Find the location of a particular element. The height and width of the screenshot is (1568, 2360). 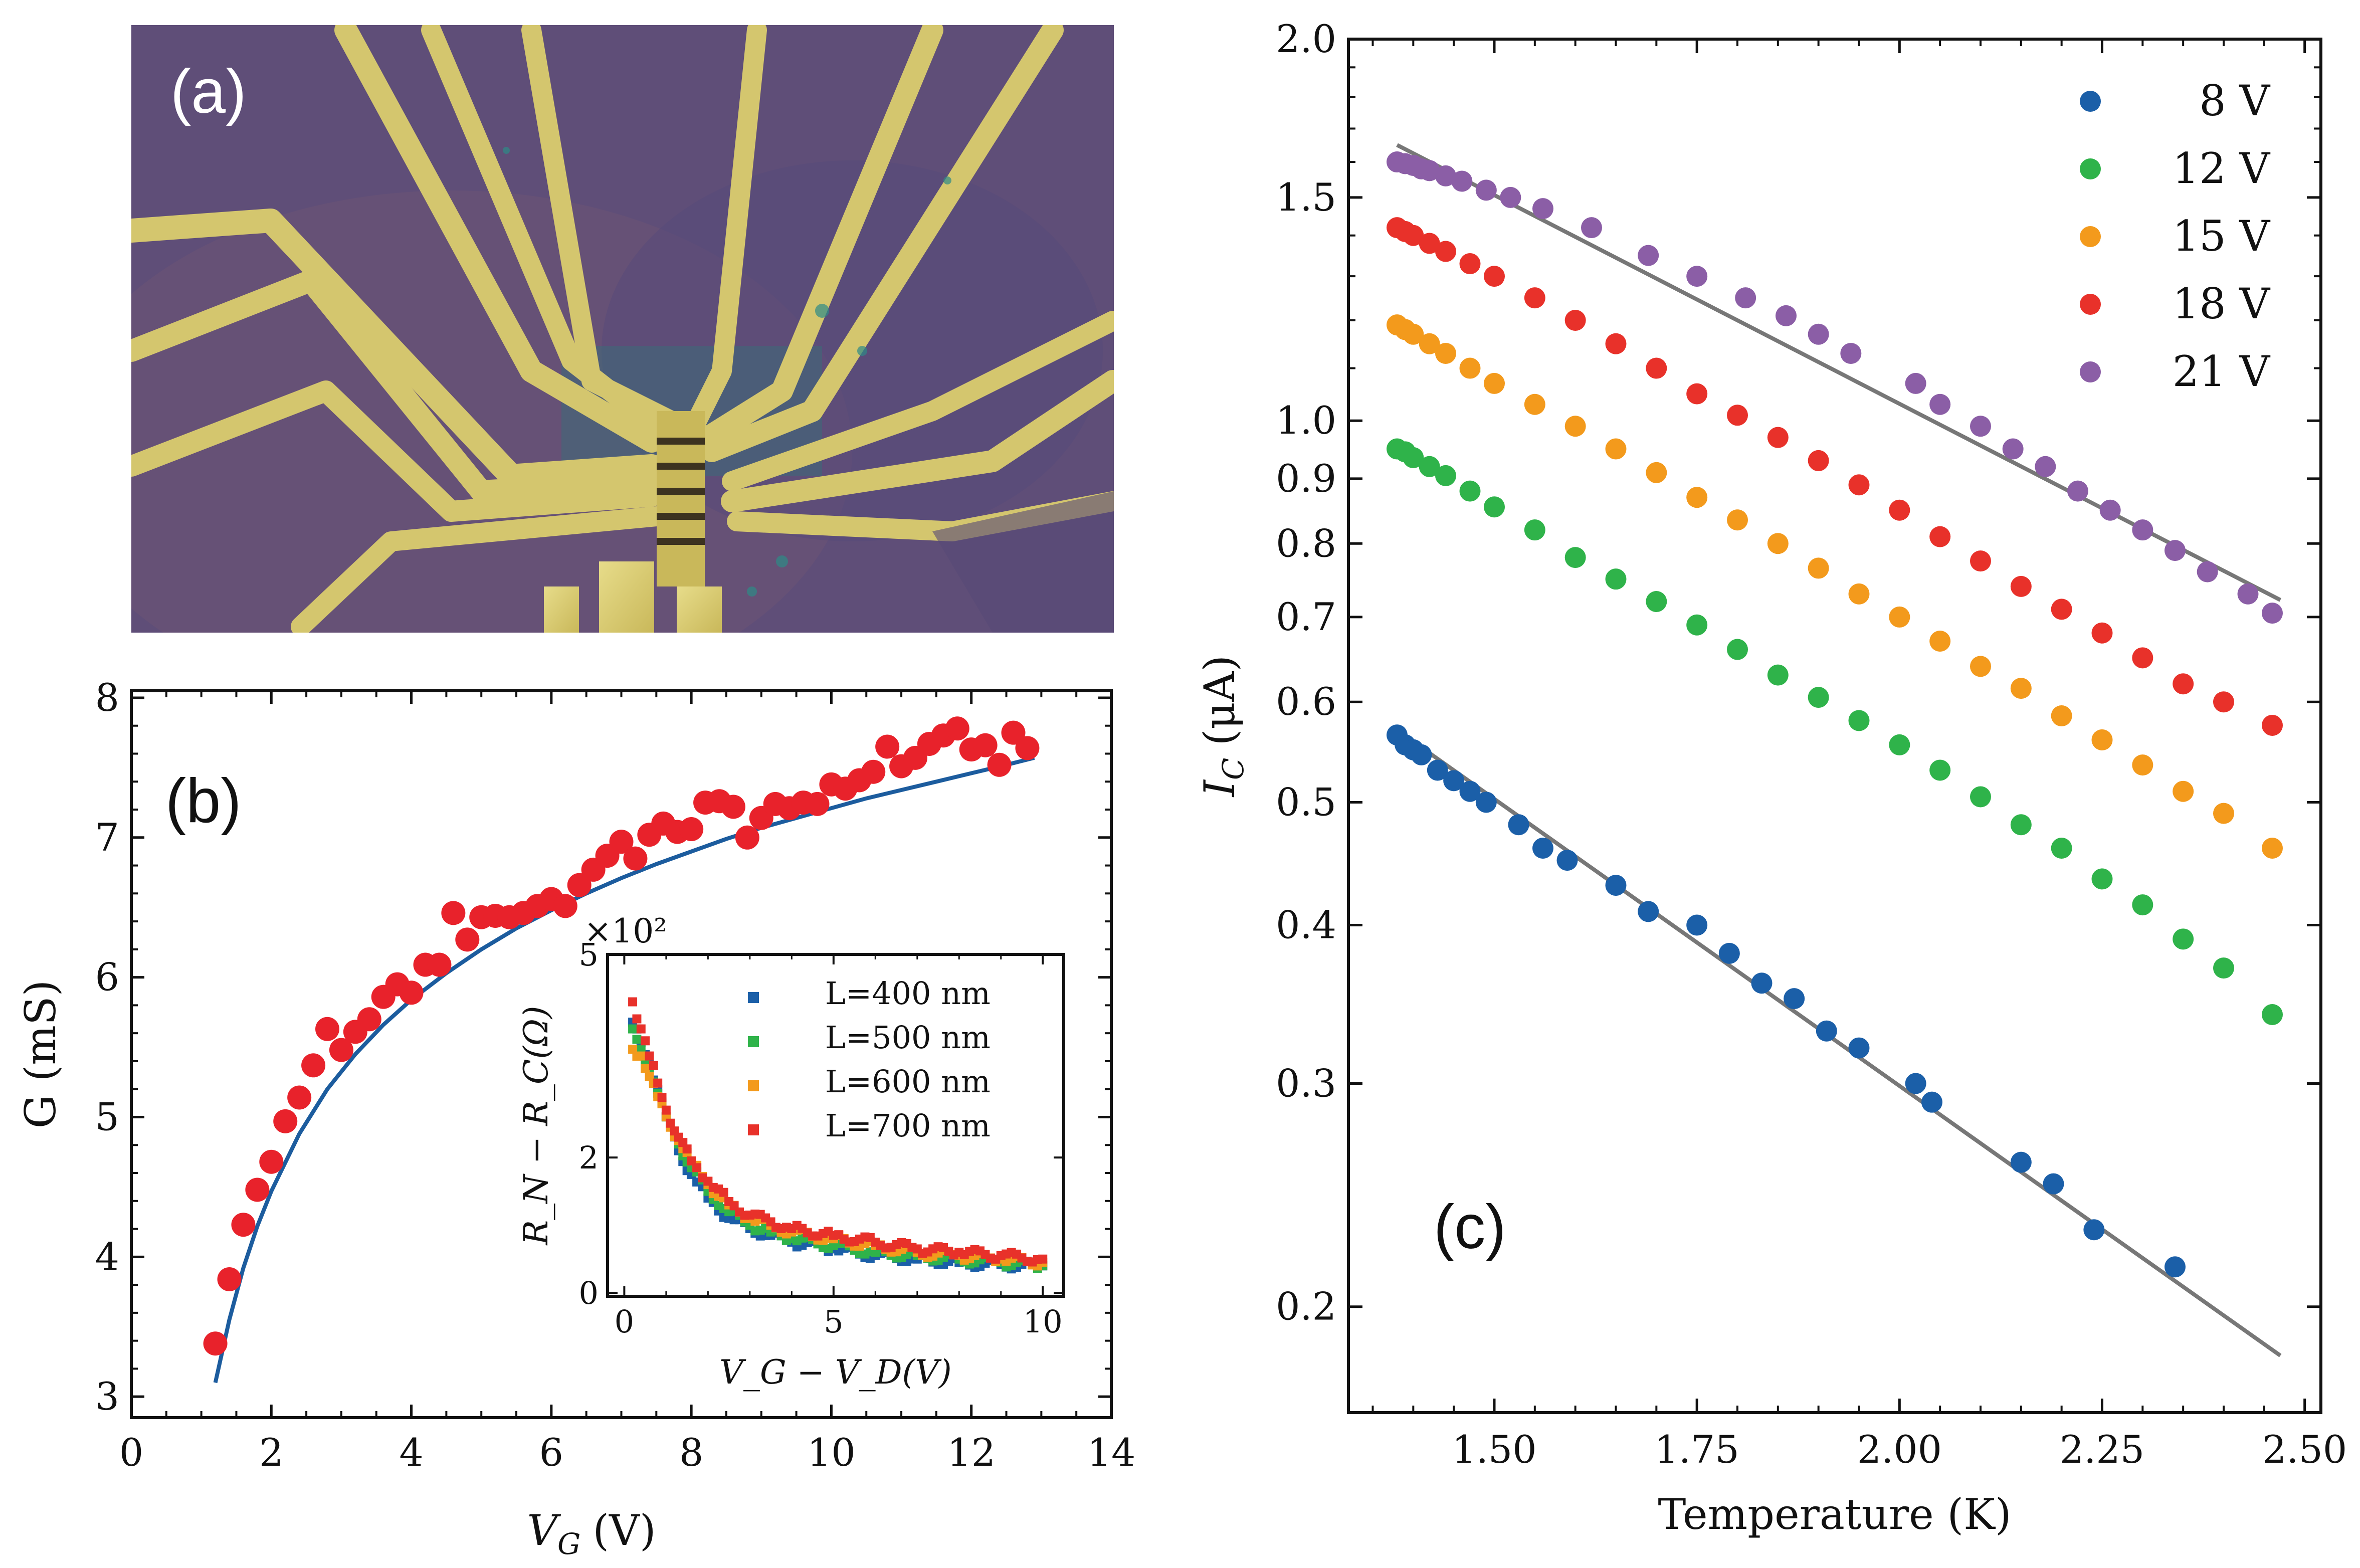

c-ytick-label: 0.3 is located at coordinates (1306, 1083).